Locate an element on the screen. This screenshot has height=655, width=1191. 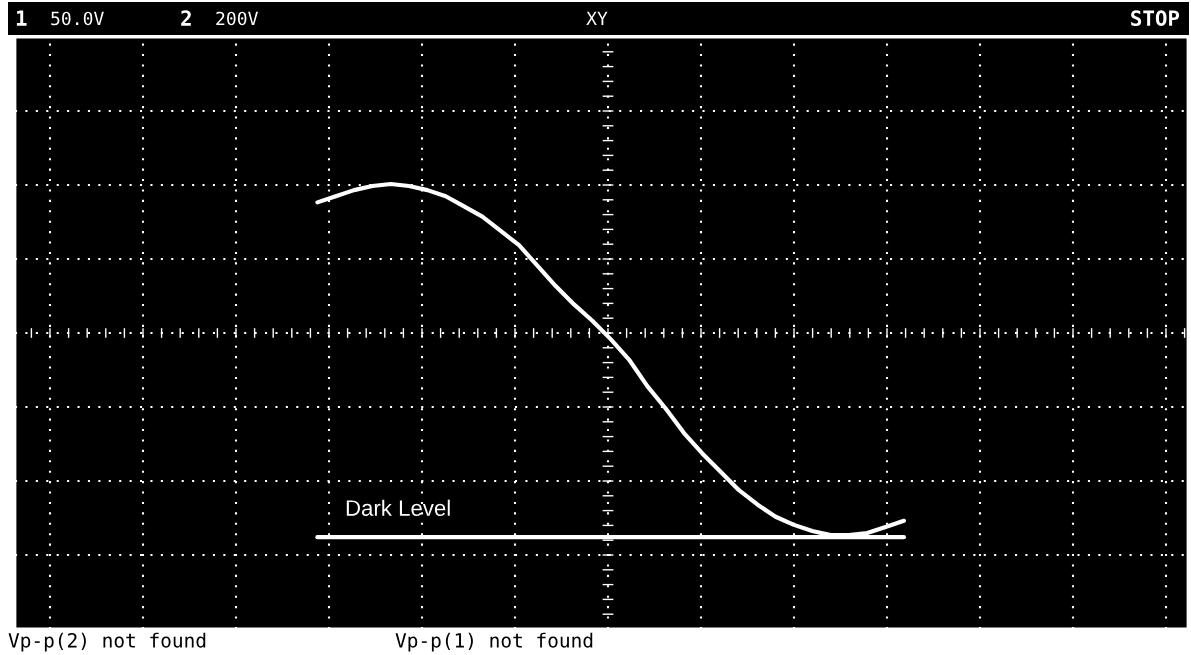
text: 50.0V is located at coordinates (77, 18).